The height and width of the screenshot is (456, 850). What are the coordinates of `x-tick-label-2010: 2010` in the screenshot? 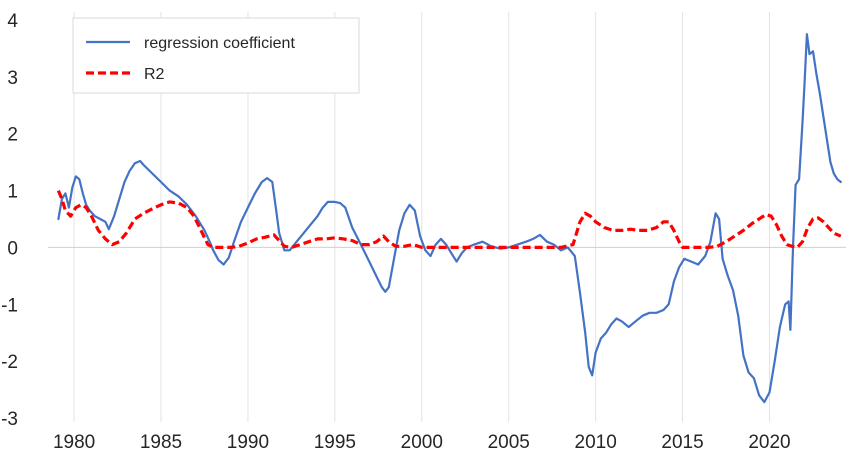 It's located at (596, 442).